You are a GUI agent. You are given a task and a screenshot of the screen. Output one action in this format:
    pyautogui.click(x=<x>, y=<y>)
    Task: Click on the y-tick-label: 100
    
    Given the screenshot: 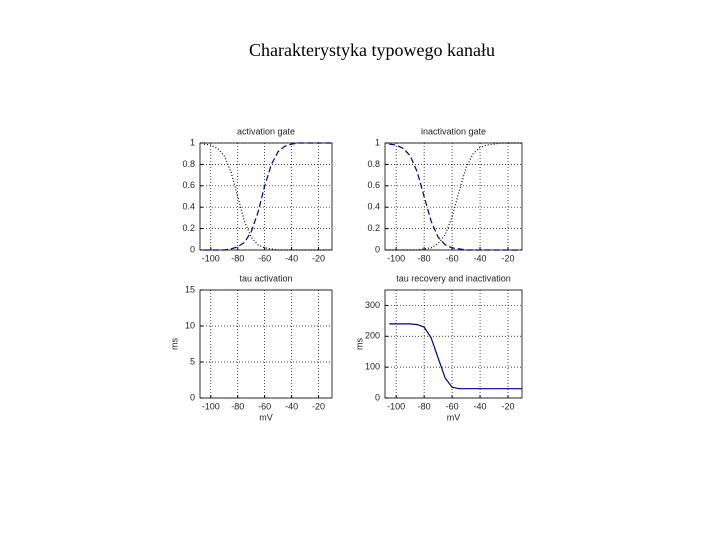 What is the action you would take?
    pyautogui.click(x=372, y=367)
    